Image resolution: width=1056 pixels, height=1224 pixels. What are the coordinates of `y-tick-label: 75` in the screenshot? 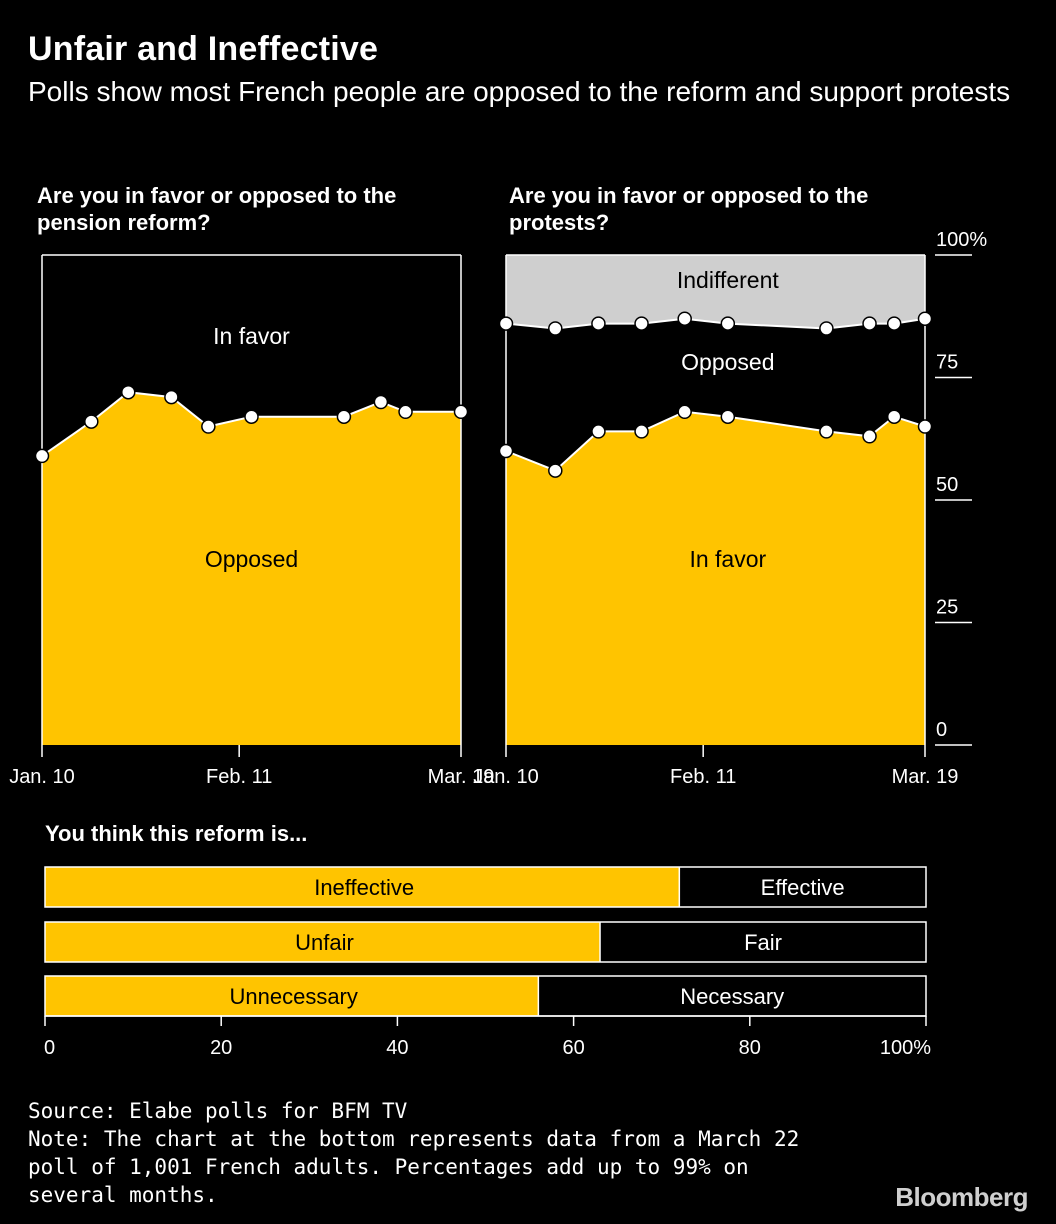 It's located at (947, 363).